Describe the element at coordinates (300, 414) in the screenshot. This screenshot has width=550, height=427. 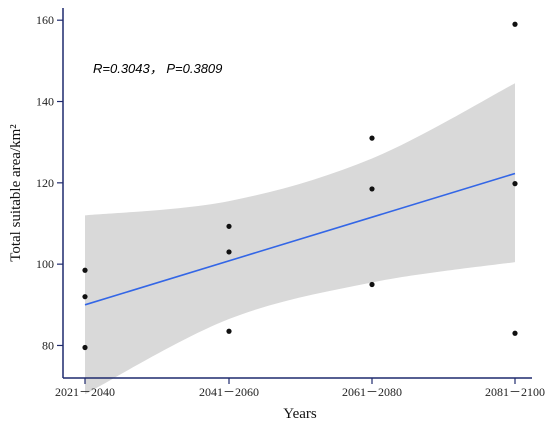
I see `x-axis-title: Years` at that location.